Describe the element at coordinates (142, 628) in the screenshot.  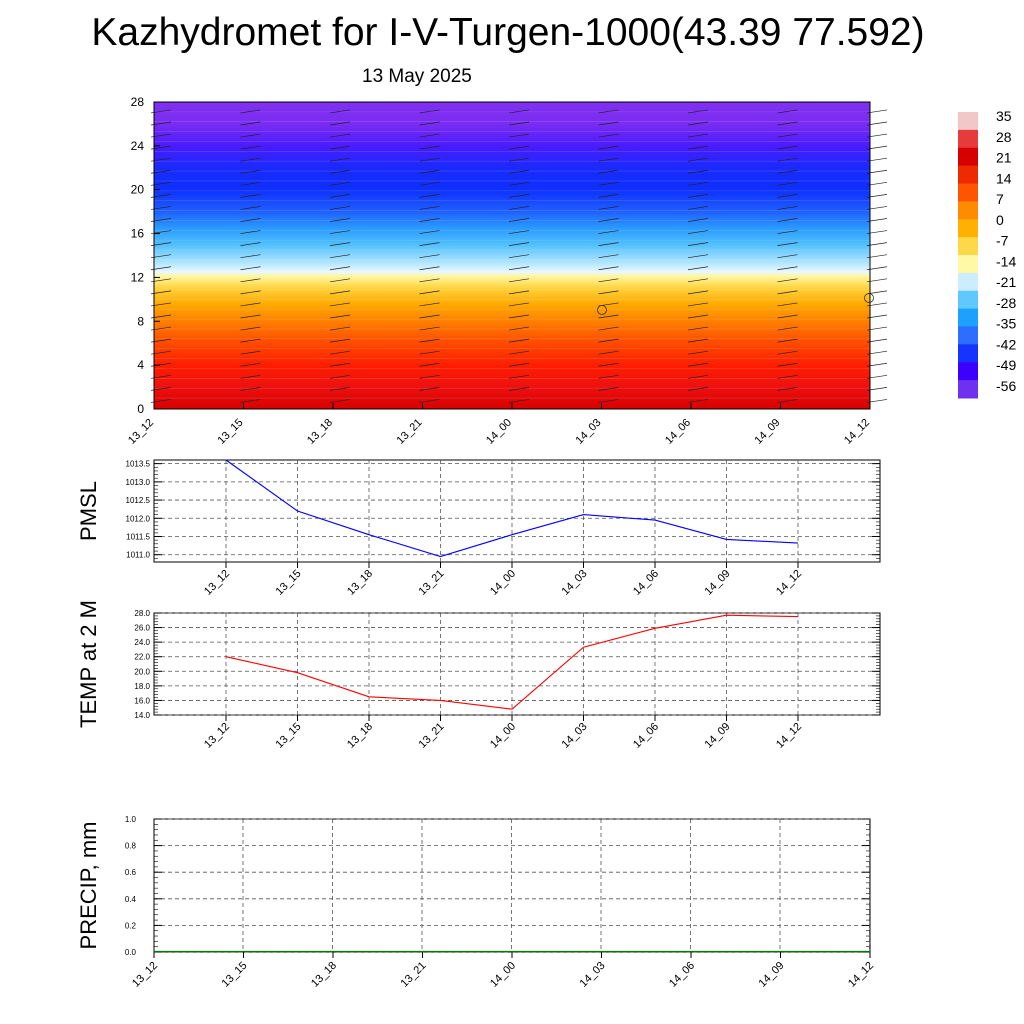
I see `y-tick-label: 26.0` at that location.